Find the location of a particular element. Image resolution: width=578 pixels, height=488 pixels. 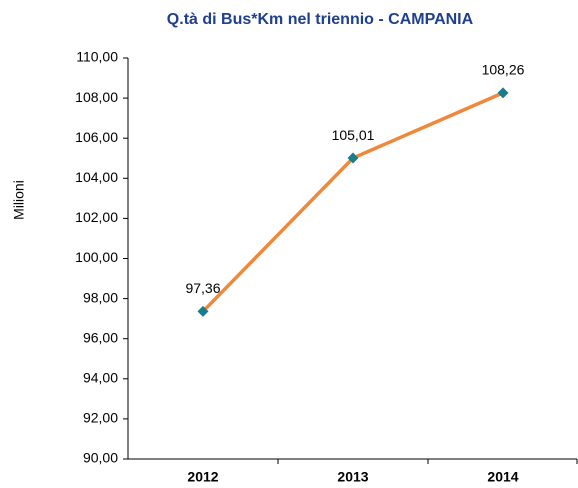

y-tick-label: 108,00 is located at coordinates (96, 97).